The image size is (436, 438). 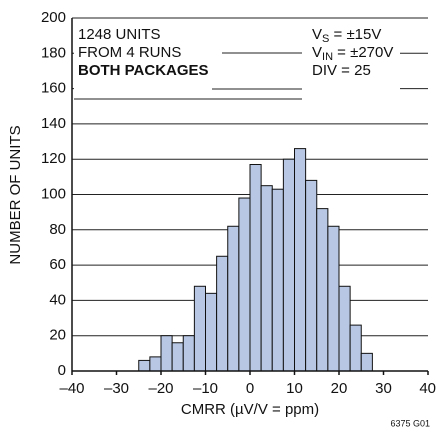 What do you see at coordinates (325, 39) in the screenshot?
I see `note-subscript: S` at bounding box center [325, 39].